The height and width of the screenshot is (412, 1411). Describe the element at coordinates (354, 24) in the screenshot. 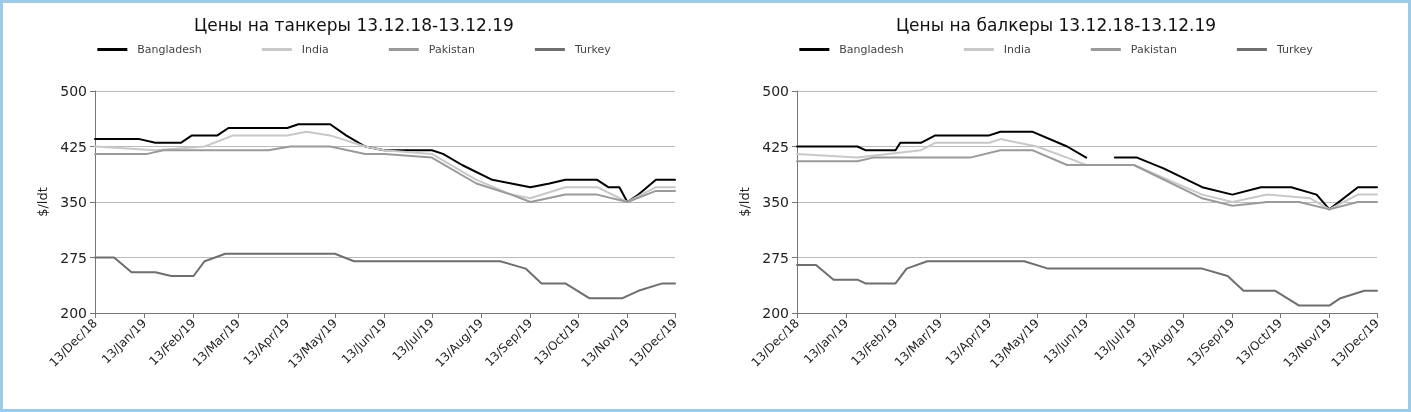

I see `chart-title: Цены на танкеры 13.12.18-13.12.19` at that location.